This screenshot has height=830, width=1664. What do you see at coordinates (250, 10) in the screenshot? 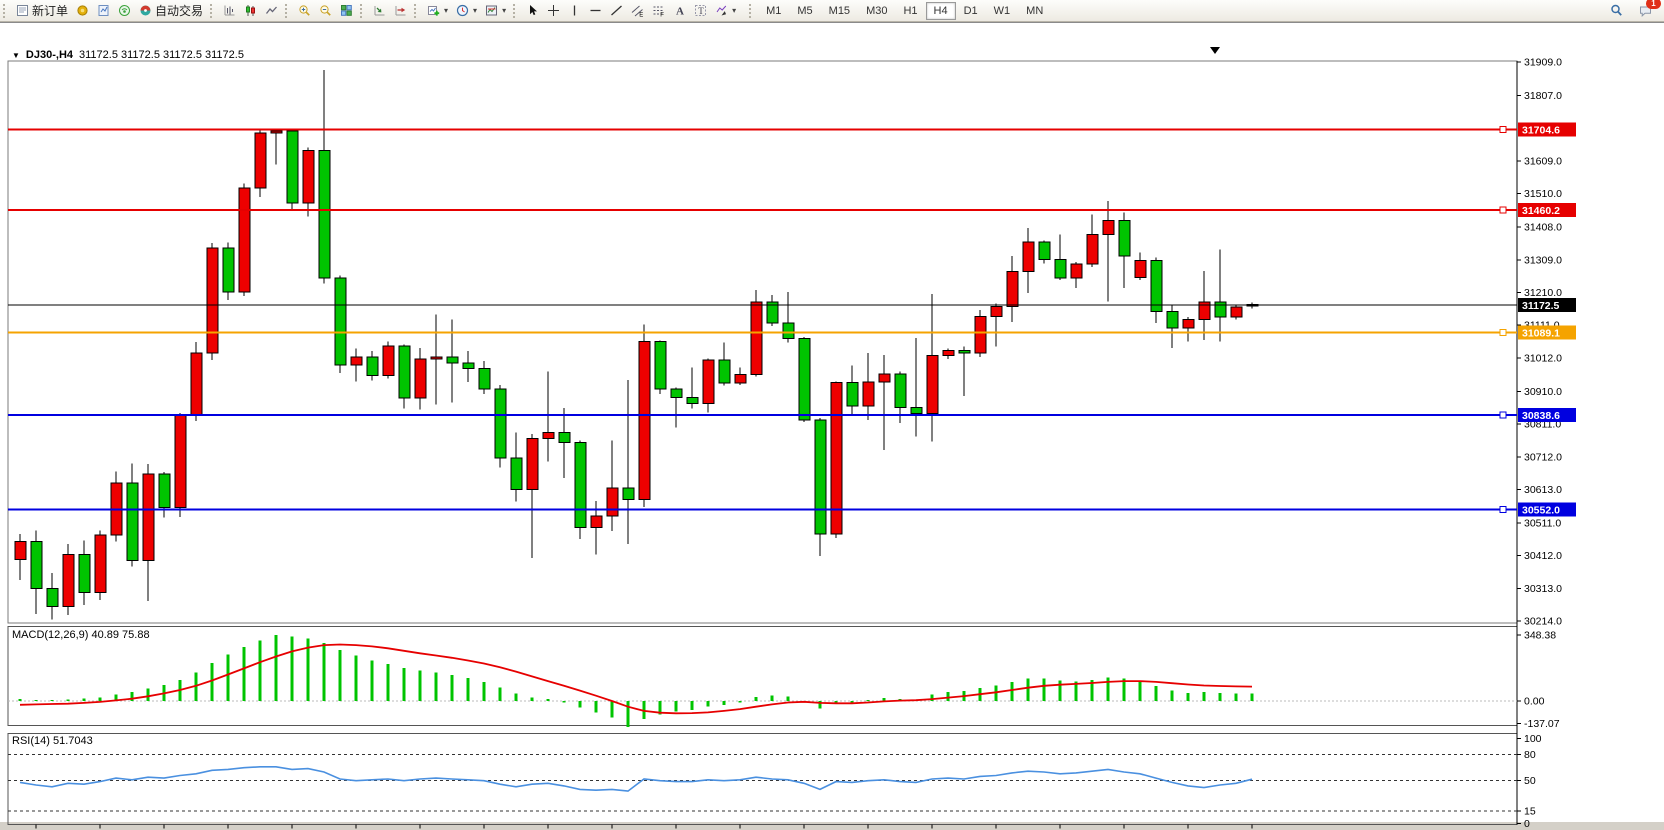
I see `candlestick-button` at bounding box center [250, 10].